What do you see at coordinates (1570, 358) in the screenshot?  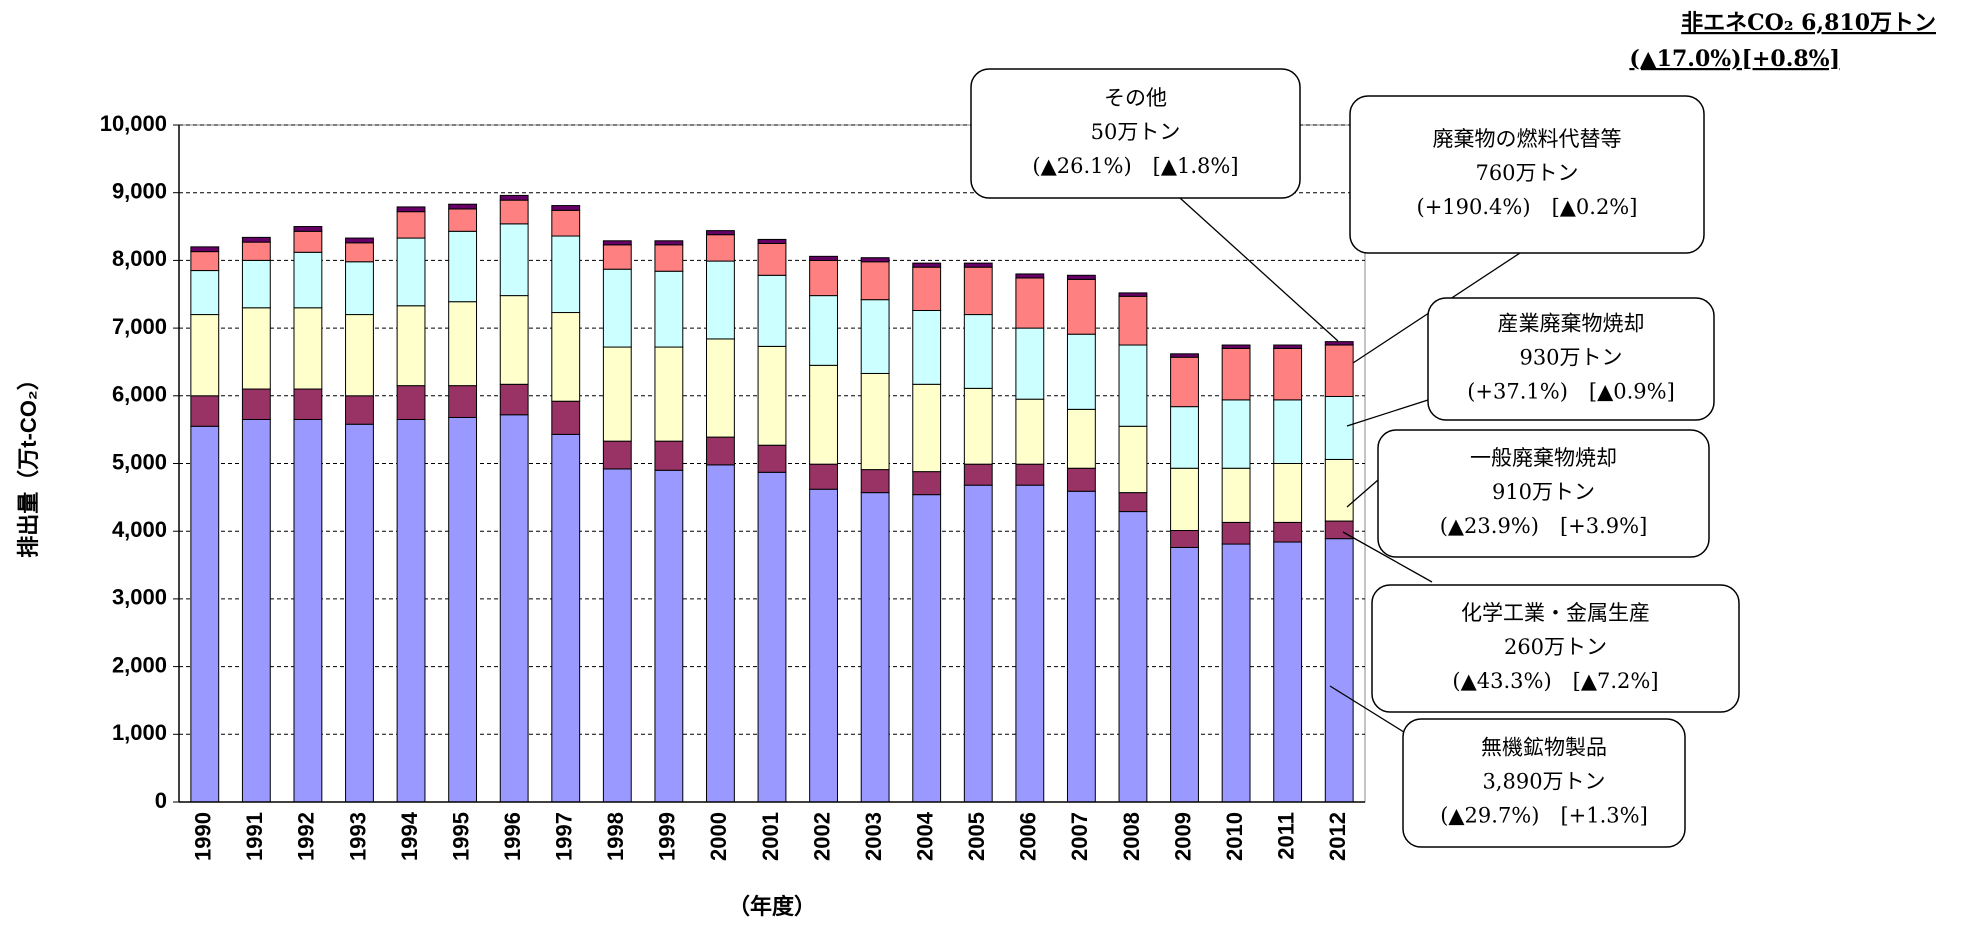 I see `callout-text: 930万トン` at bounding box center [1570, 358].